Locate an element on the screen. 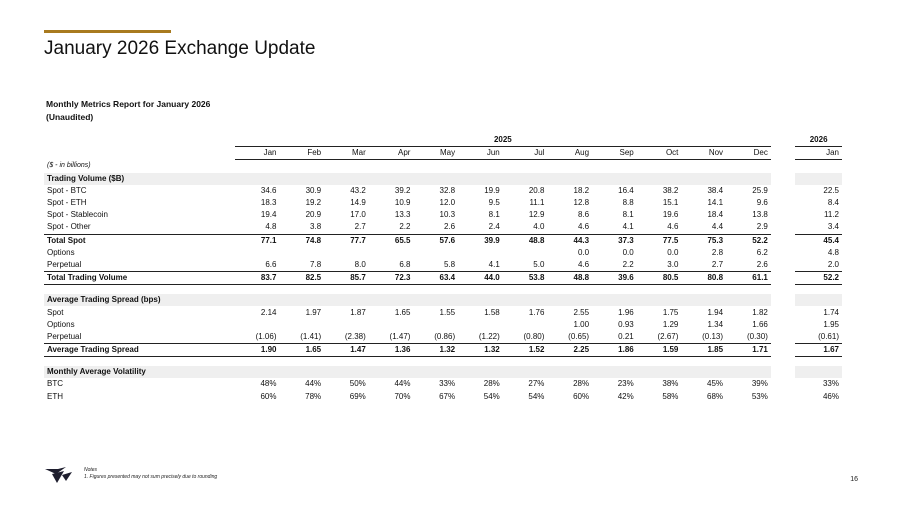  value-cell: 1.71 is located at coordinates (748, 350).